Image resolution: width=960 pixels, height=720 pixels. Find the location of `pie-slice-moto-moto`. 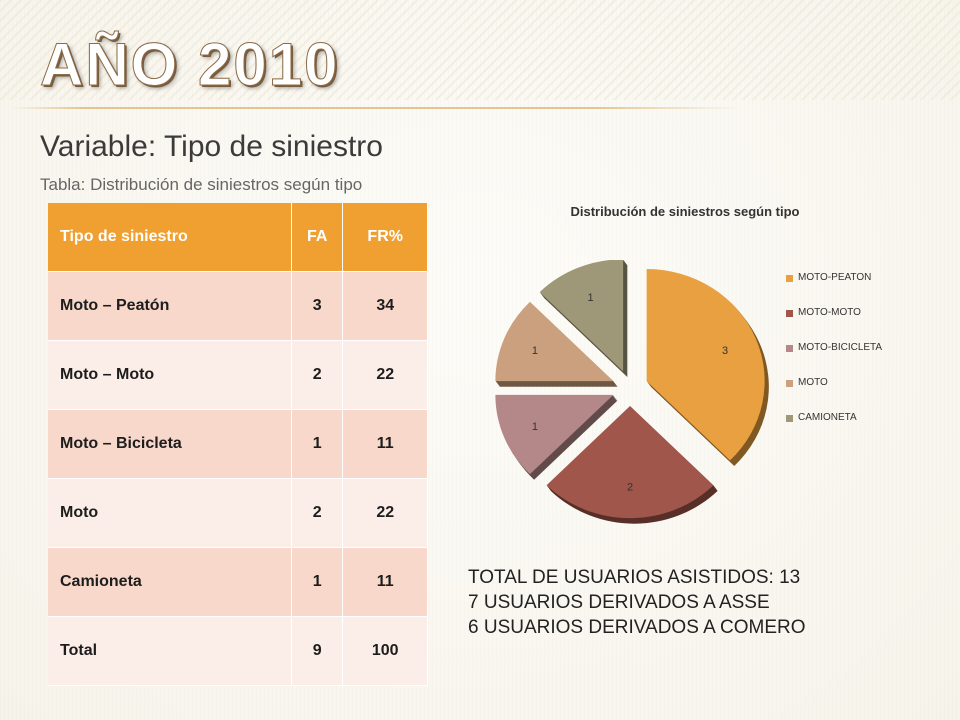

pie-slice-moto-moto is located at coordinates (630, 462).